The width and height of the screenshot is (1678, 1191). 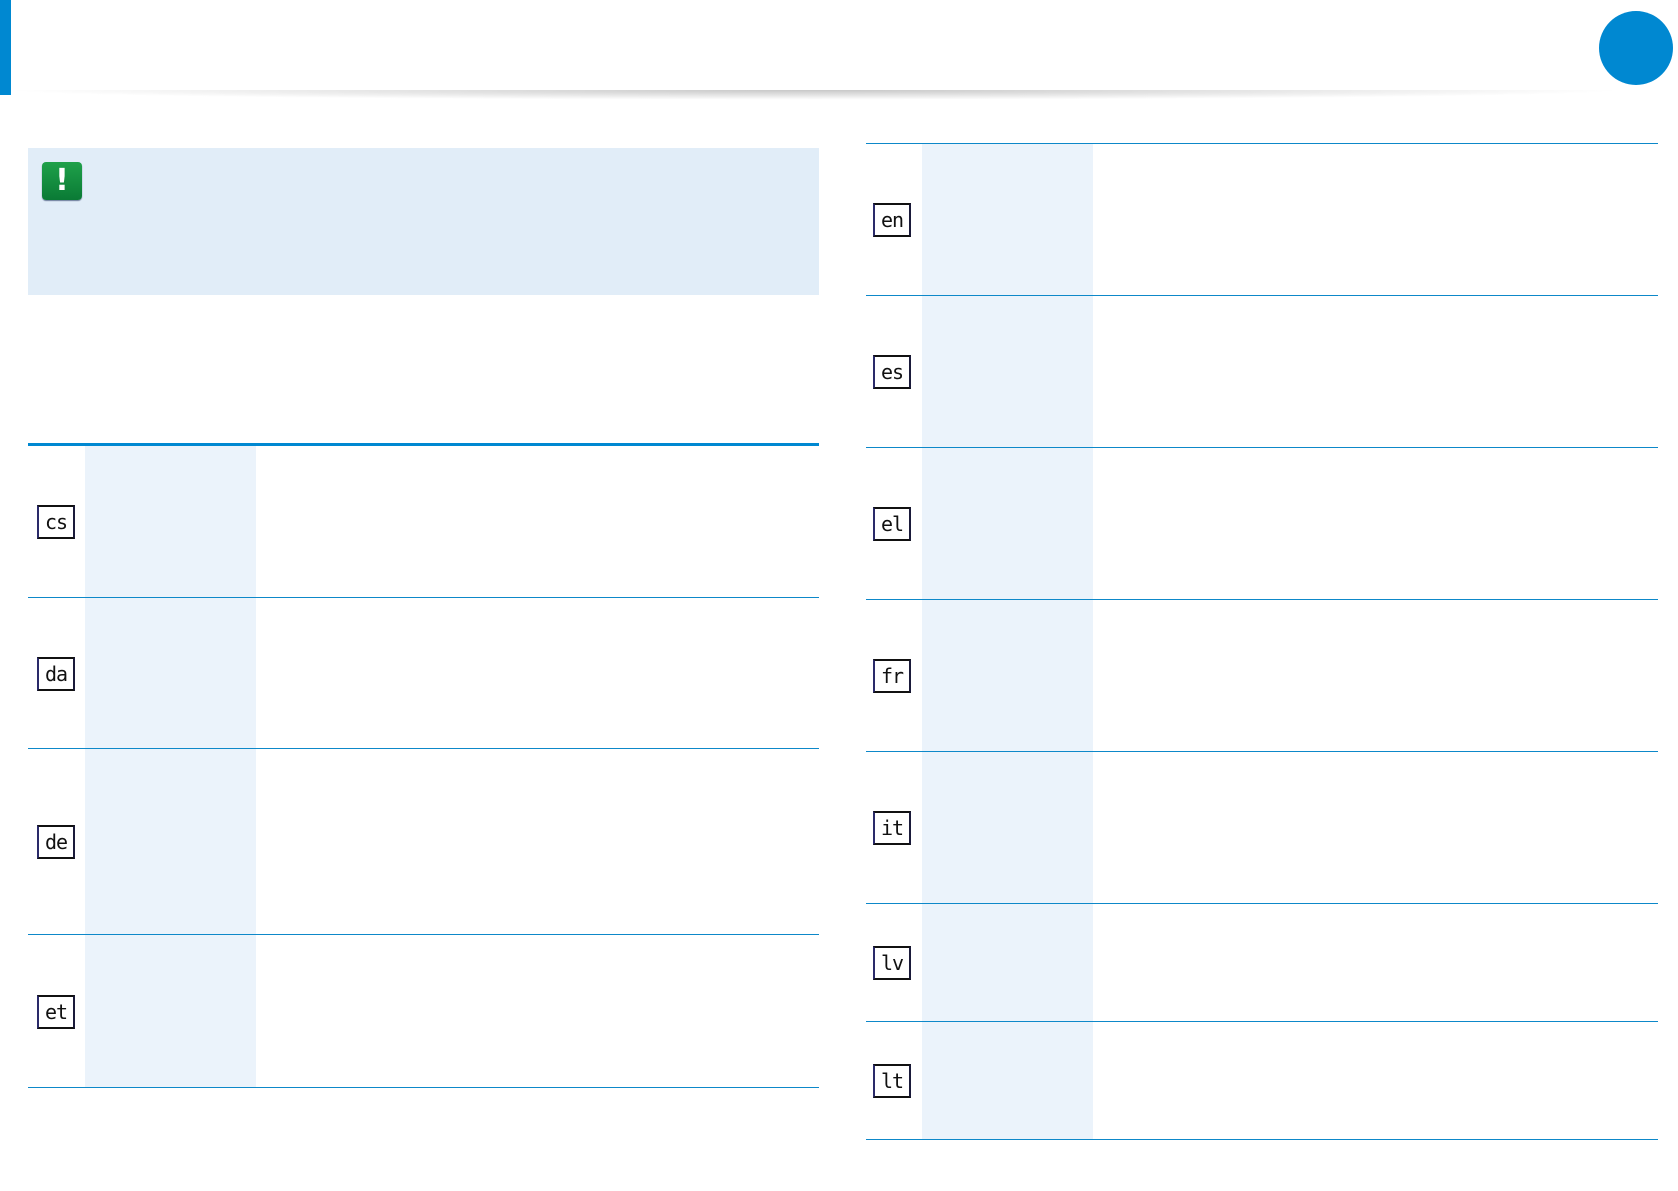 I want to click on table-row: el, so click(x=1262, y=524).